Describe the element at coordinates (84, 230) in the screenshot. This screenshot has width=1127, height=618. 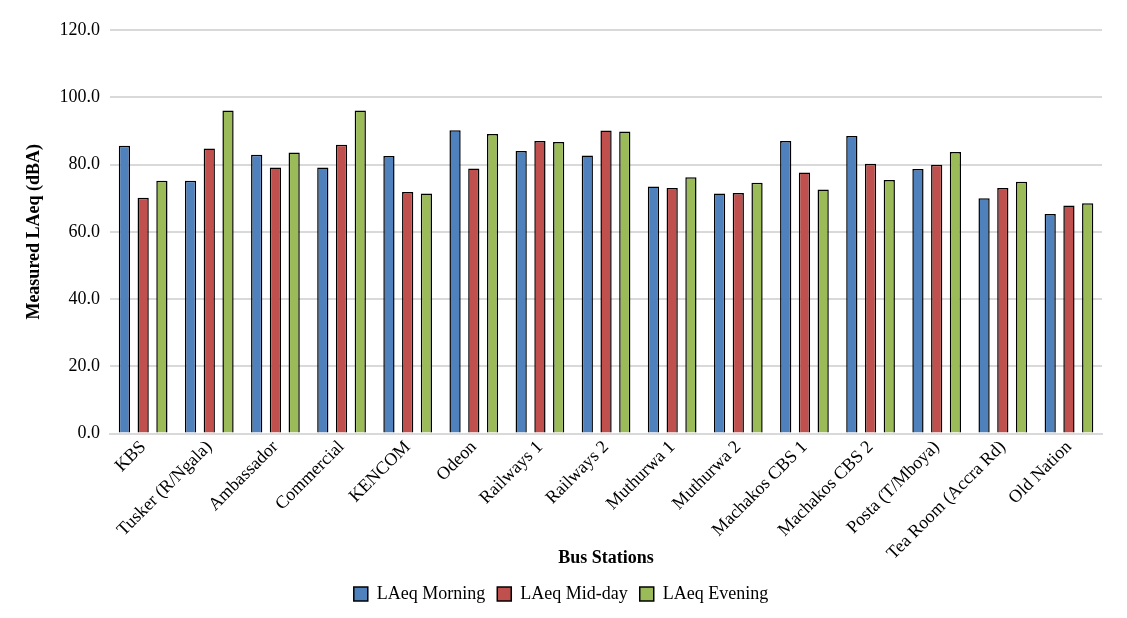
I see `y-tick-label: 60.0` at that location.